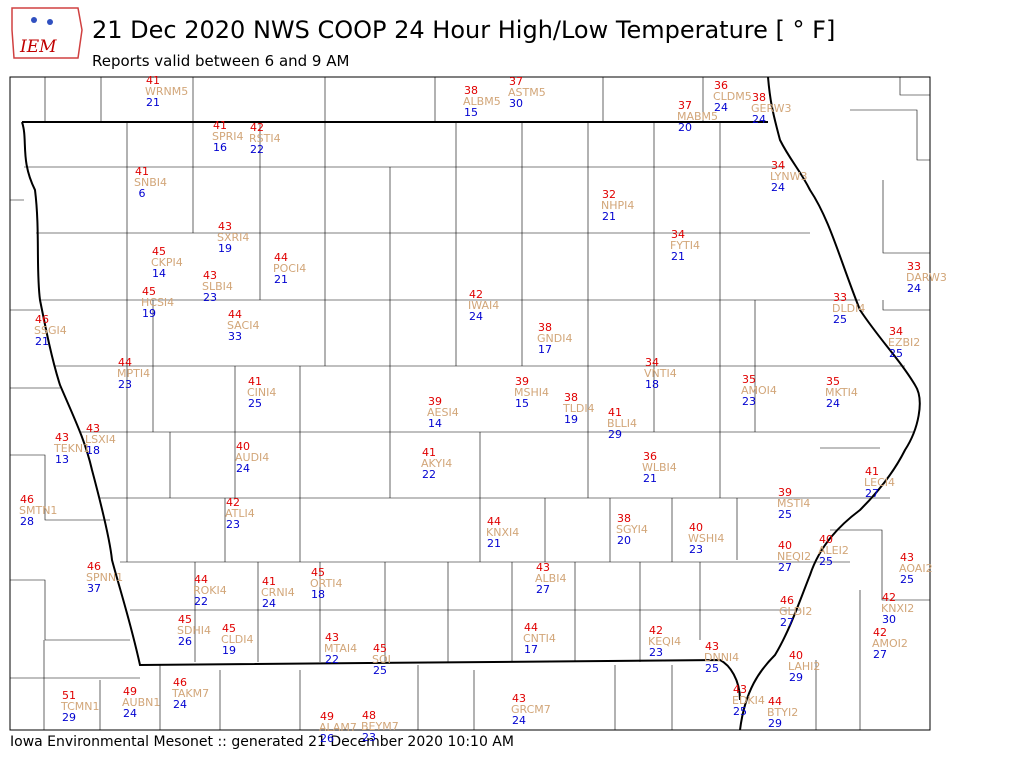 Image resolution: width=1024 pixels, height=768 pixels. Describe the element at coordinates (522, 403) in the screenshot. I see `low-temp: 15` at that location.